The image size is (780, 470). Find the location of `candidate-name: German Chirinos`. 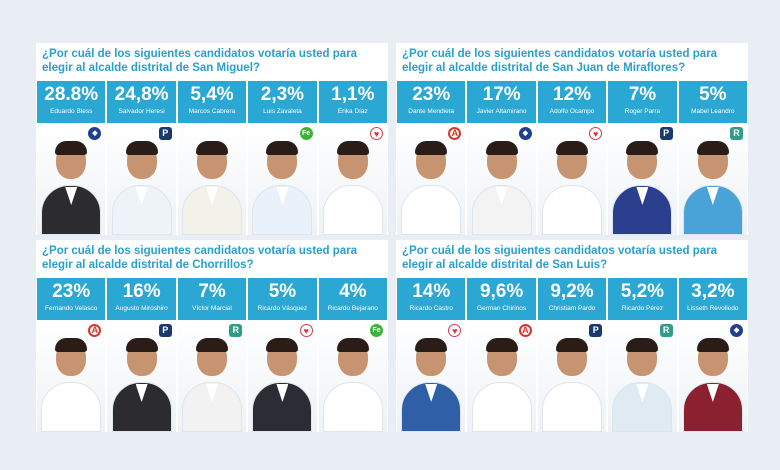

candidate-name: German Chirinos is located at coordinates (502, 308).